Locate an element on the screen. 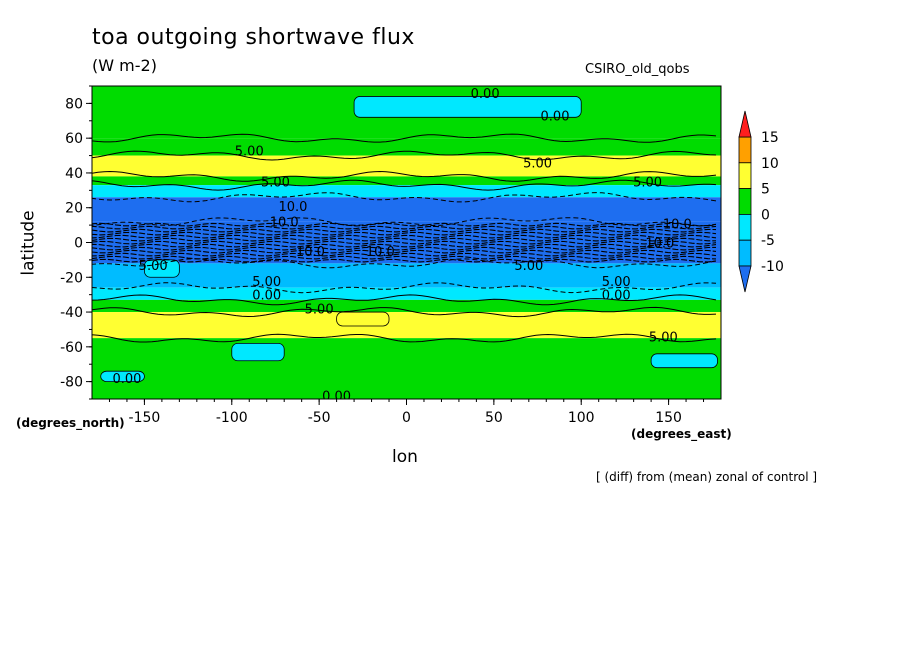 This screenshot has width=904, height=654. contour-label-15: 5.00 is located at coordinates (616, 282).